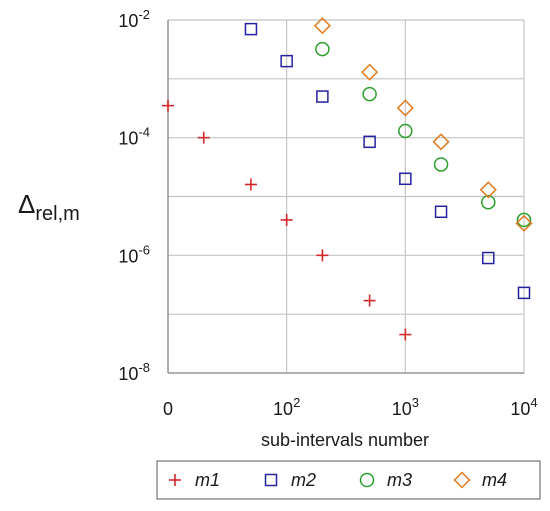 This screenshot has height=511, width=550. I want to click on legend-box, so click(348, 480).